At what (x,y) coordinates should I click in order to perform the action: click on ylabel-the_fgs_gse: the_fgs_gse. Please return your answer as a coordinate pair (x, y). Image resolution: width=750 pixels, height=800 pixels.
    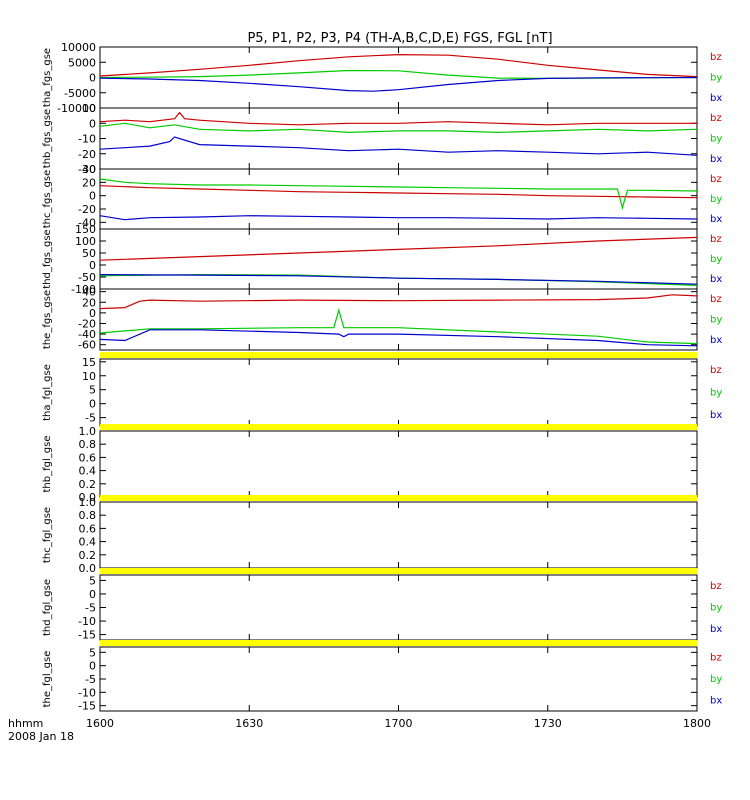
    Looking at the image, I should click on (47, 319).